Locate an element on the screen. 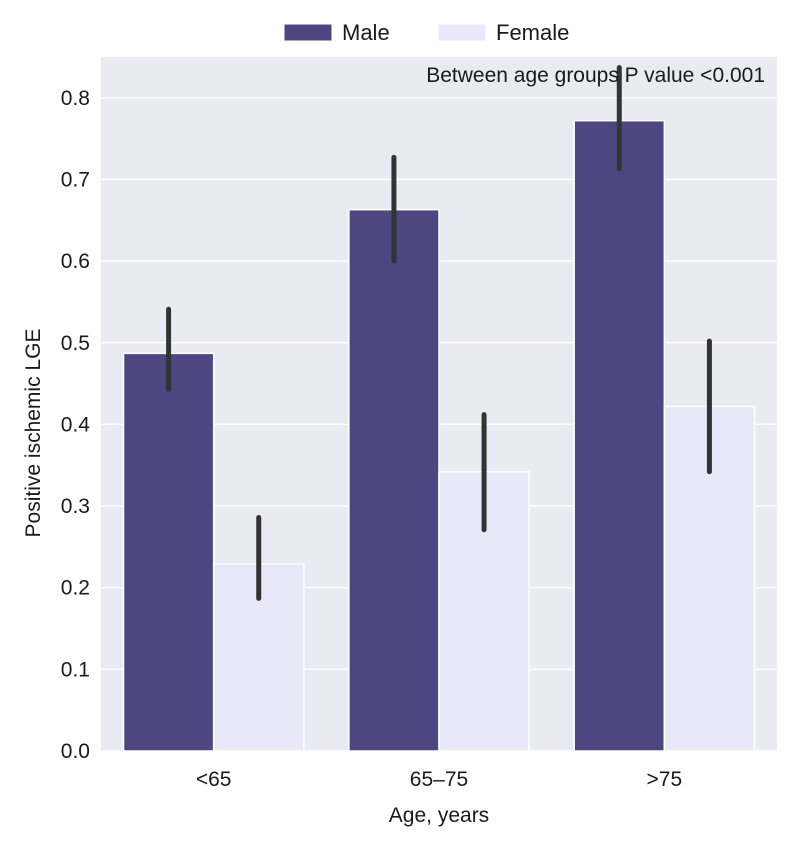 The width and height of the screenshot is (800, 848). x-tick-label: >75 is located at coordinates (665, 779).